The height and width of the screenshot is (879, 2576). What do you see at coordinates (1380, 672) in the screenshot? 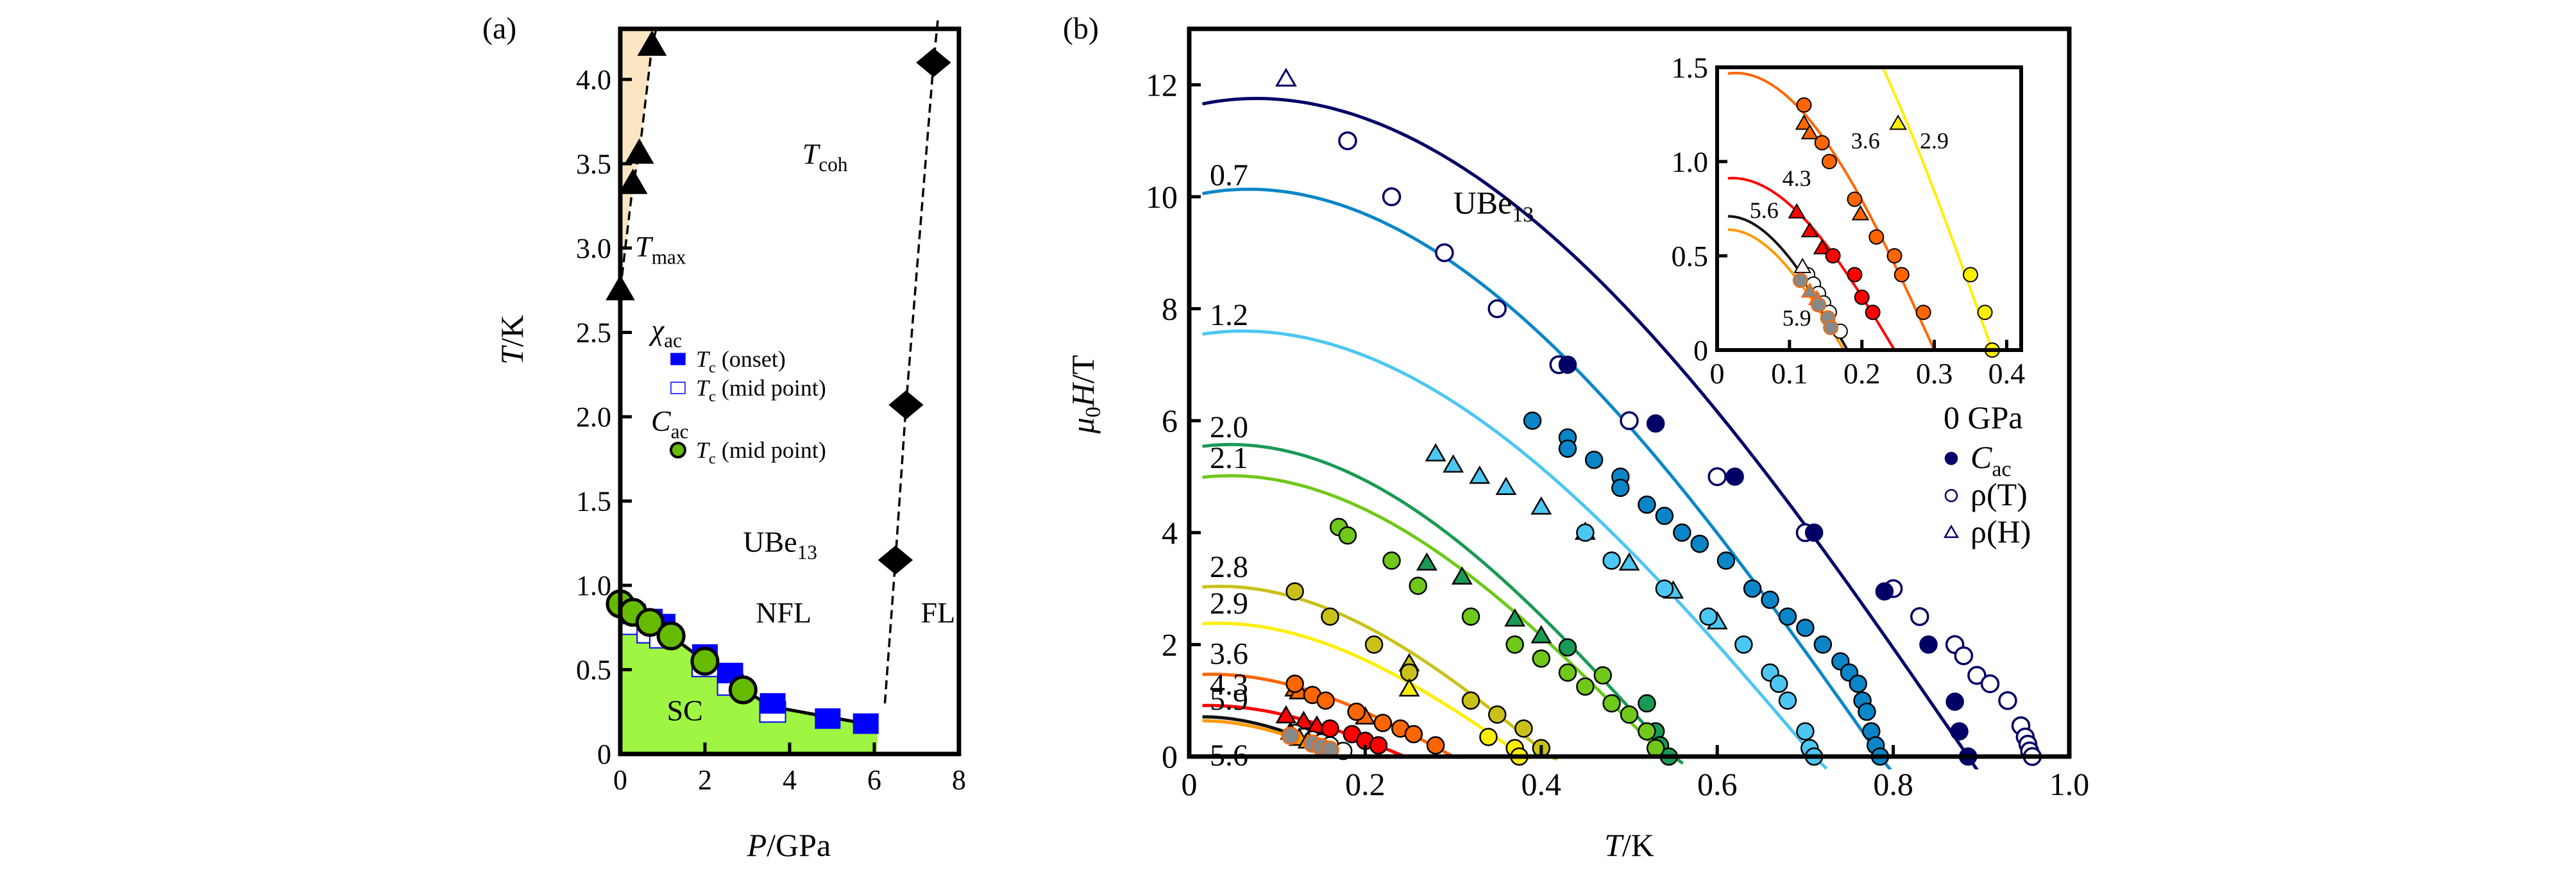
I see `hc2-curve-2.8-gpa` at bounding box center [1380, 672].